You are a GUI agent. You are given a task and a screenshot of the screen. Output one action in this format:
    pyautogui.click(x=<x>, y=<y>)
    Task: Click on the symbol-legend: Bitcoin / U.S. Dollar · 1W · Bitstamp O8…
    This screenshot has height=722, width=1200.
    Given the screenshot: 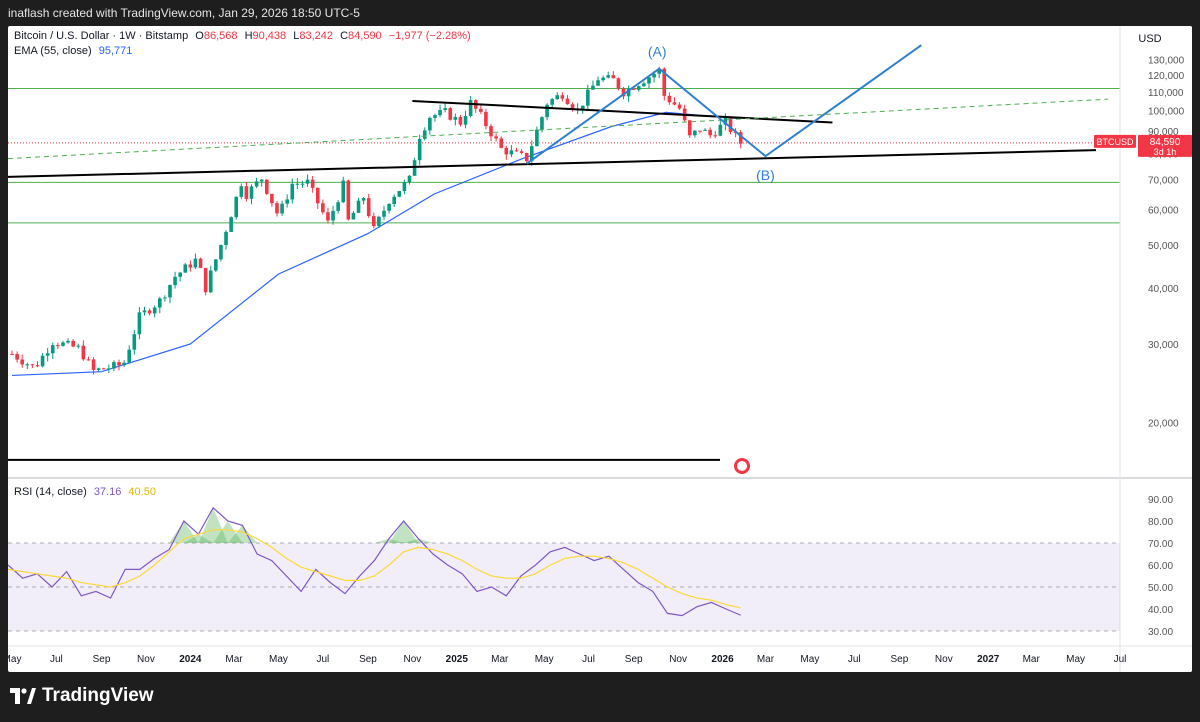 What is the action you would take?
    pyautogui.click(x=244, y=36)
    